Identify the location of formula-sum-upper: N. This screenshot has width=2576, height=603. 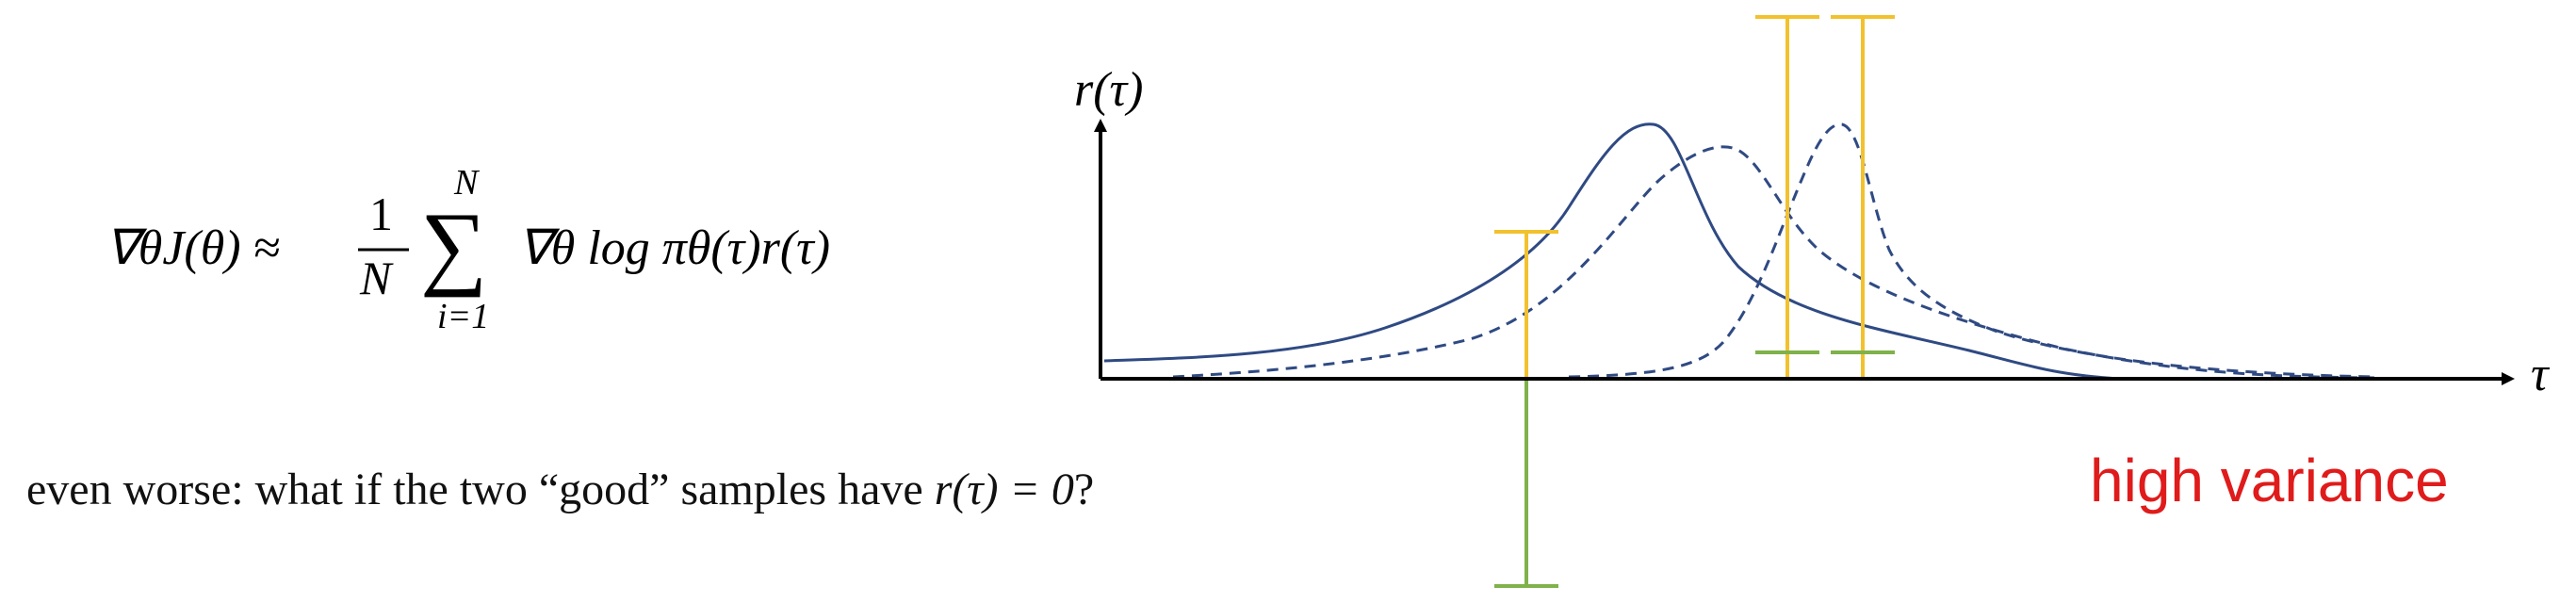
(467, 183).